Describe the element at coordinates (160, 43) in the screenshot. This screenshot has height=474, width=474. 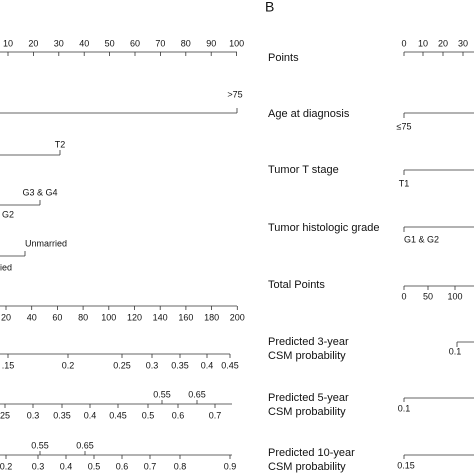
I see `tick-label: 70` at that location.